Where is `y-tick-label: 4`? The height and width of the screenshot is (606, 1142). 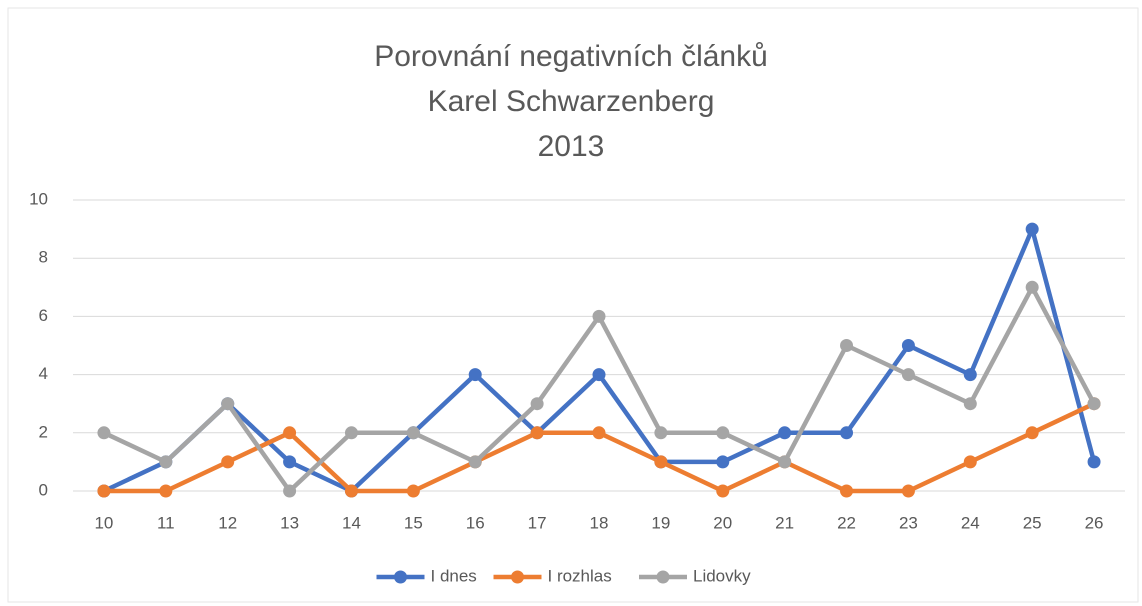
y-tick-label: 4 is located at coordinates (43, 373).